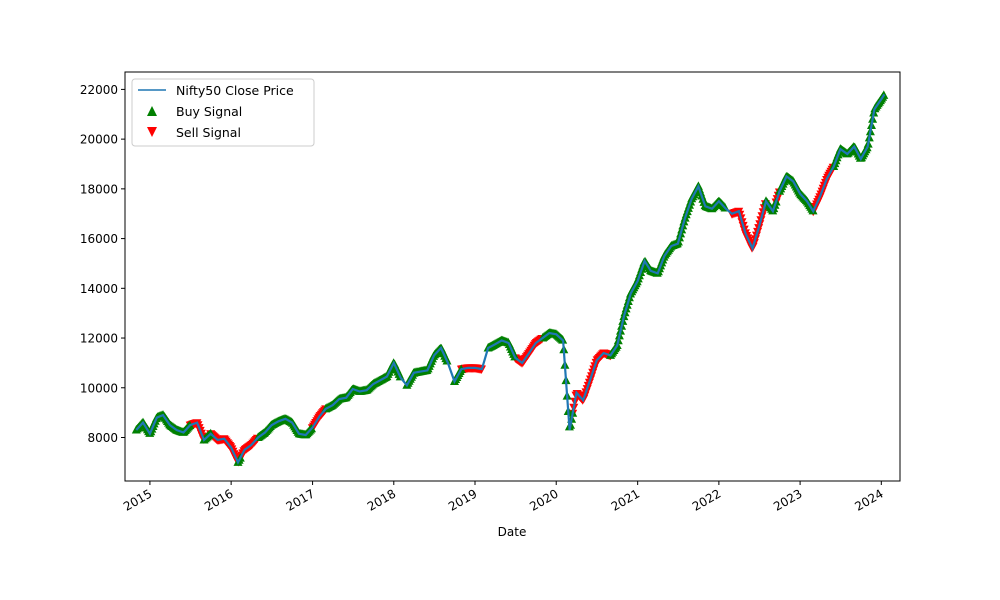  I want to click on y-tick-label: 22000, so click(99, 90).